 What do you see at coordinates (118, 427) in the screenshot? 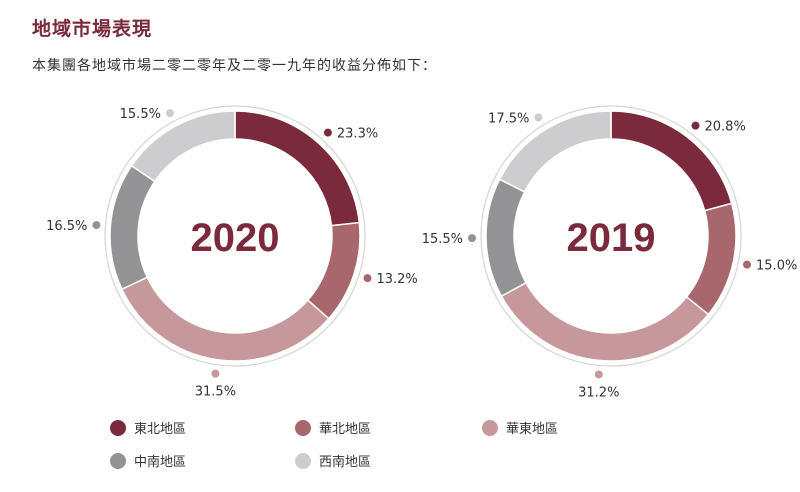
I see `legend-swatch-east-north` at bounding box center [118, 427].